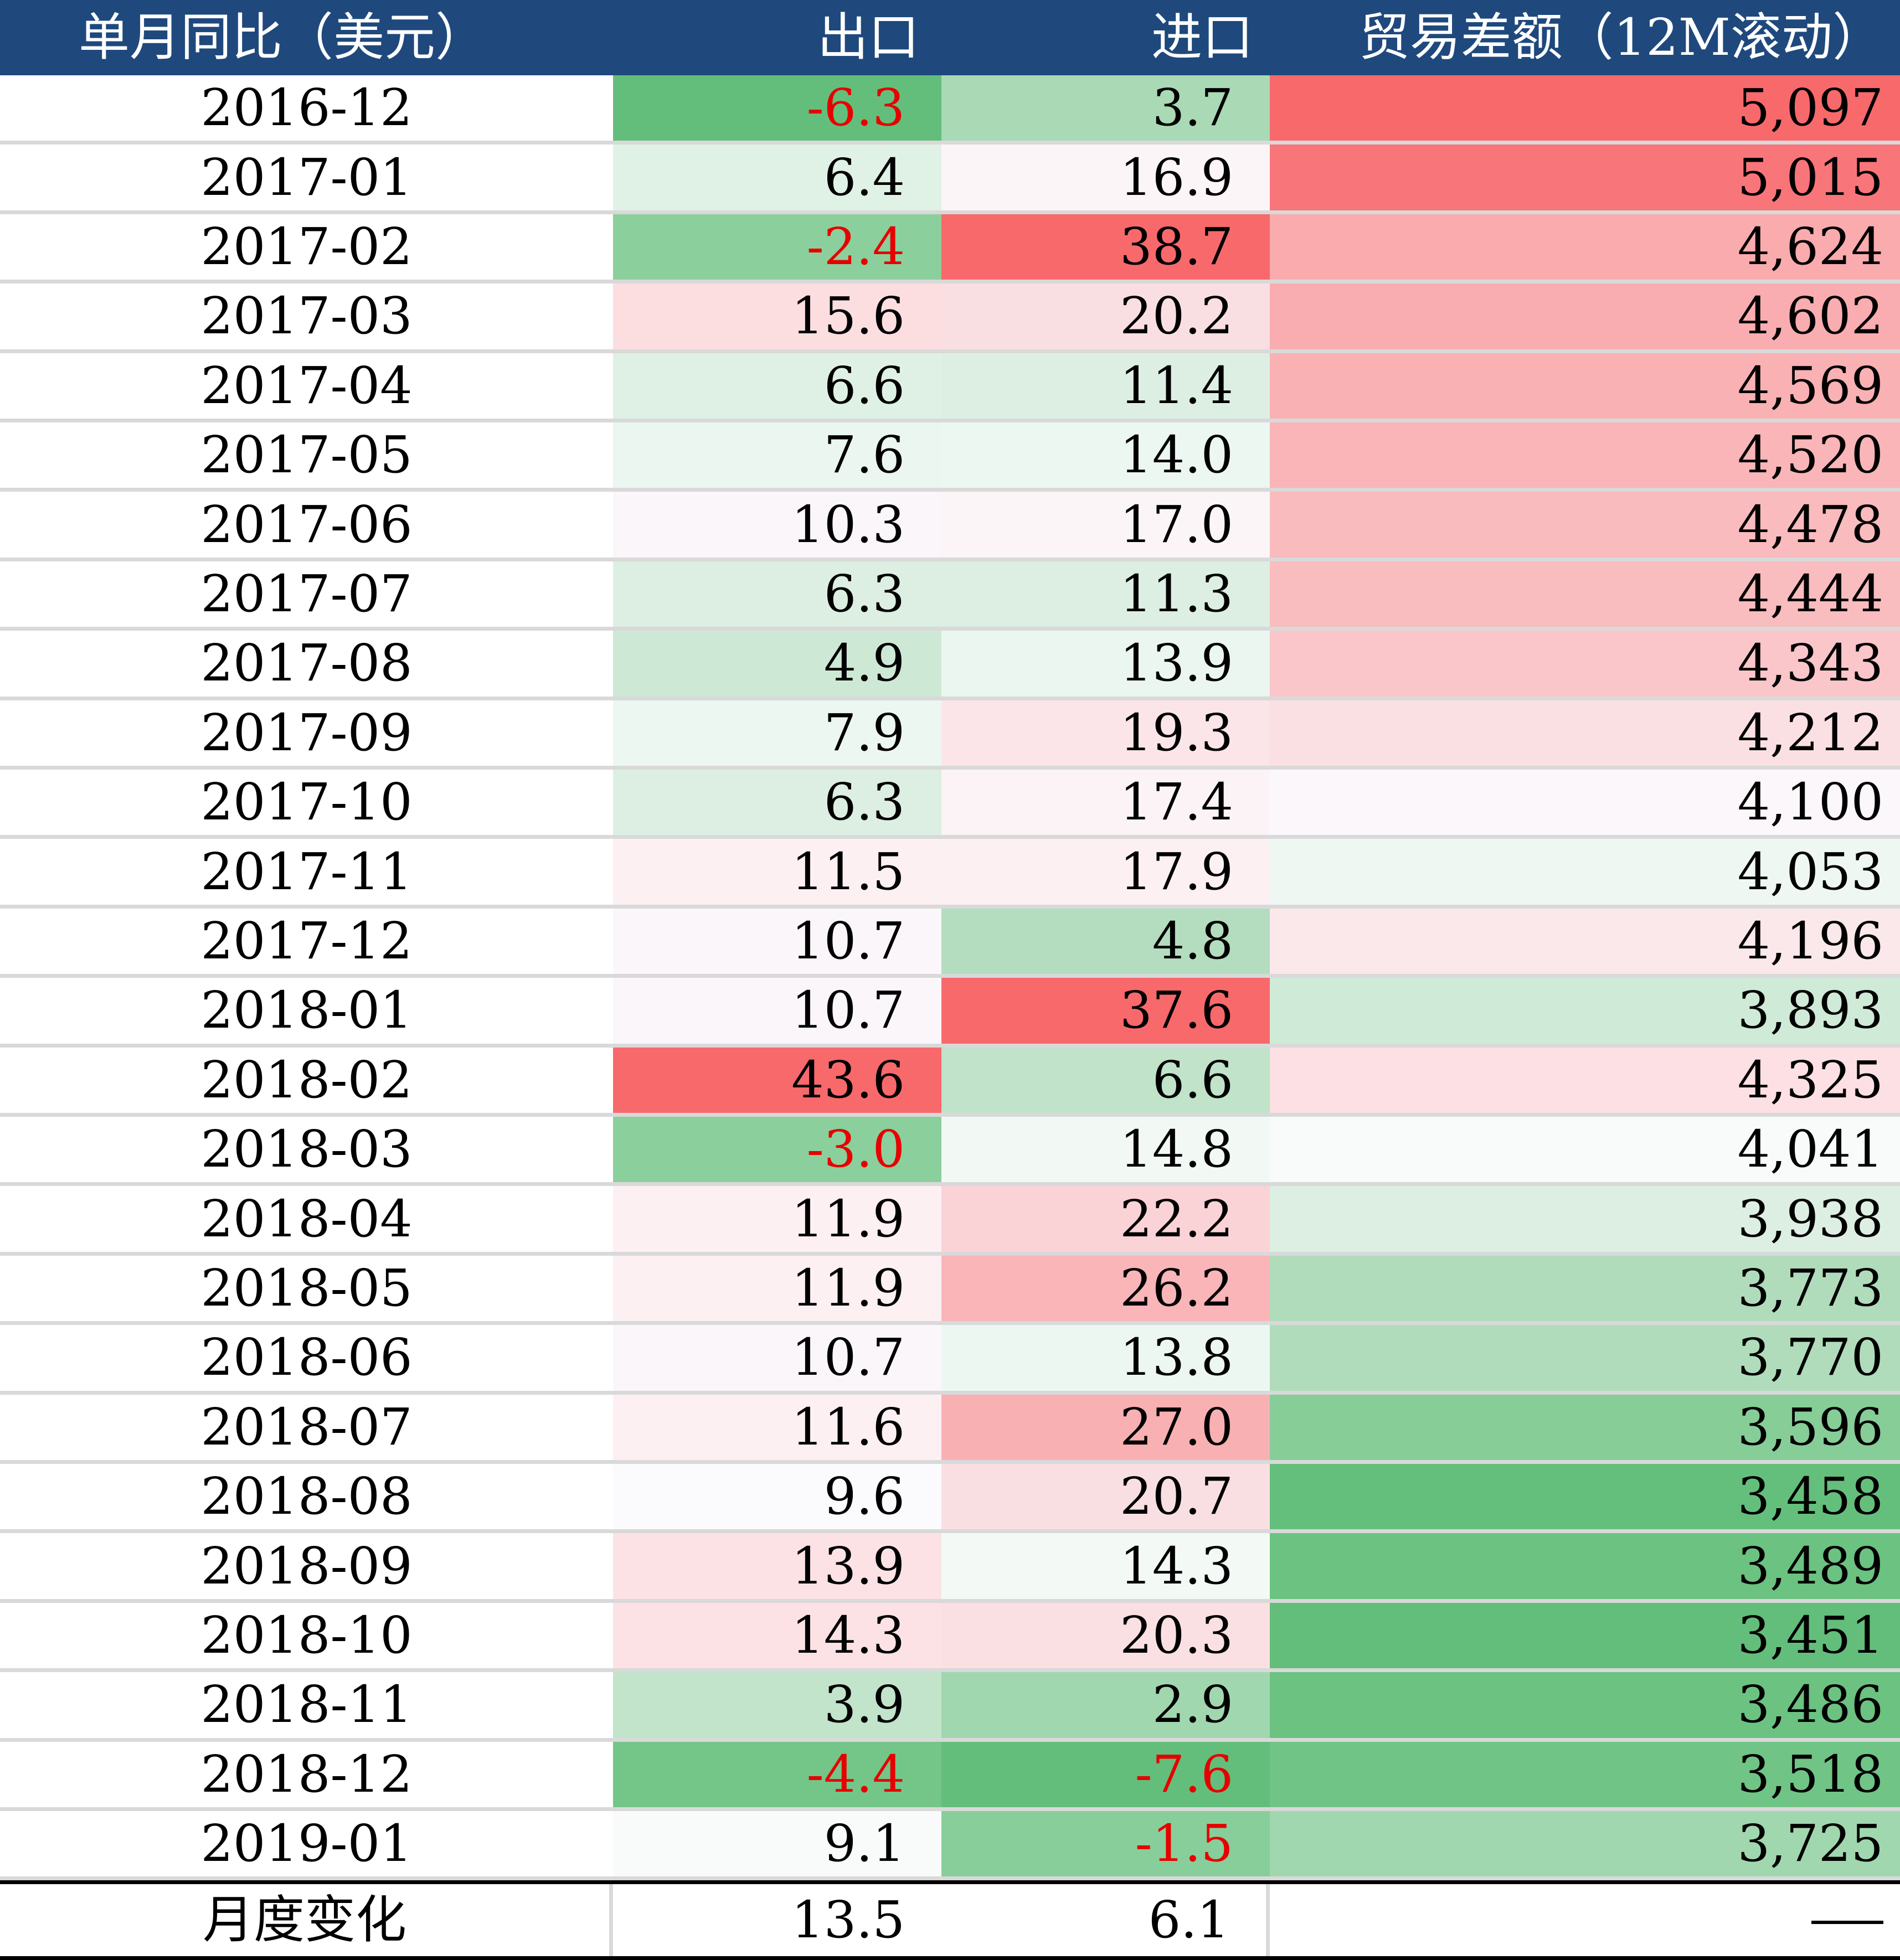 The height and width of the screenshot is (1960, 1900). What do you see at coordinates (1105, 318) in the screenshot?
I see `cell-import: 20.2` at bounding box center [1105, 318].